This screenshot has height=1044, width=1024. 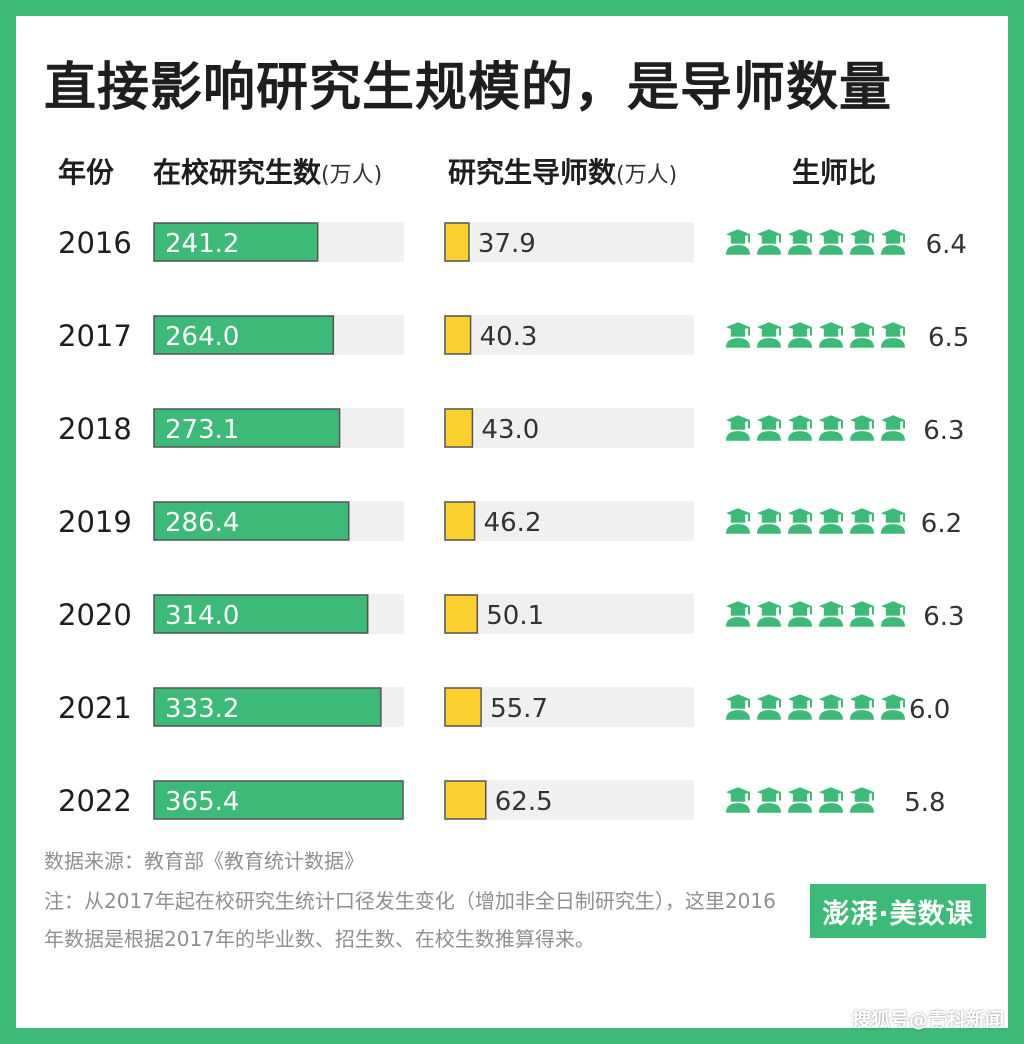 What do you see at coordinates (941, 524) in the screenshot?
I see `ratio-value-label: 6.2` at bounding box center [941, 524].